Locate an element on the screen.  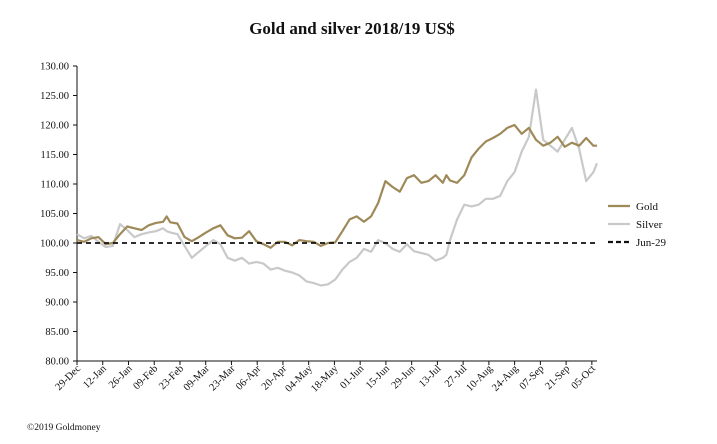
legend: Gold Silver Jun-29 is located at coordinates (637, 225).